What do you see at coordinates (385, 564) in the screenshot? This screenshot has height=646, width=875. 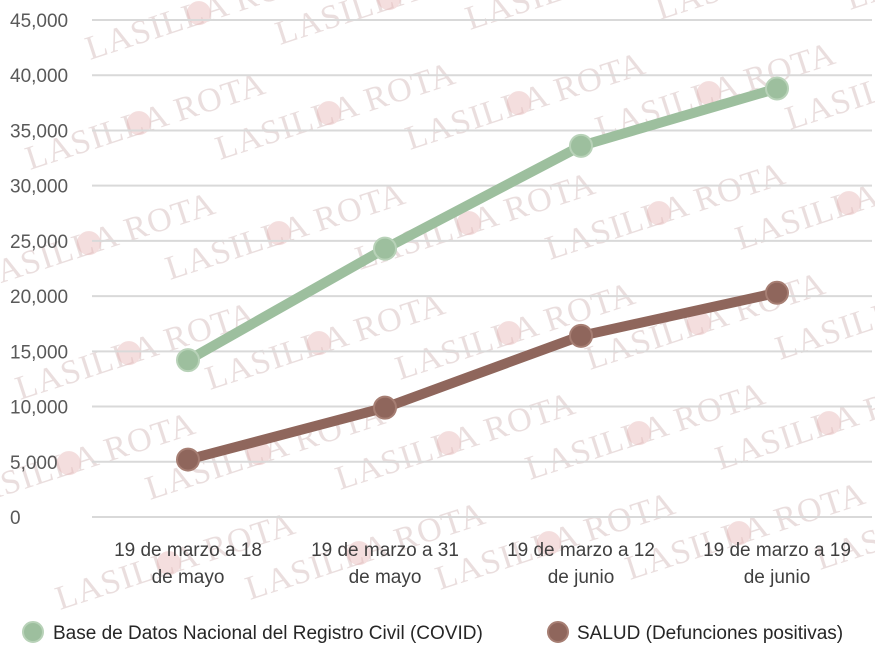 I see `x-tick-label: 19 de marzo a 31 de mayo` at bounding box center [385, 564].